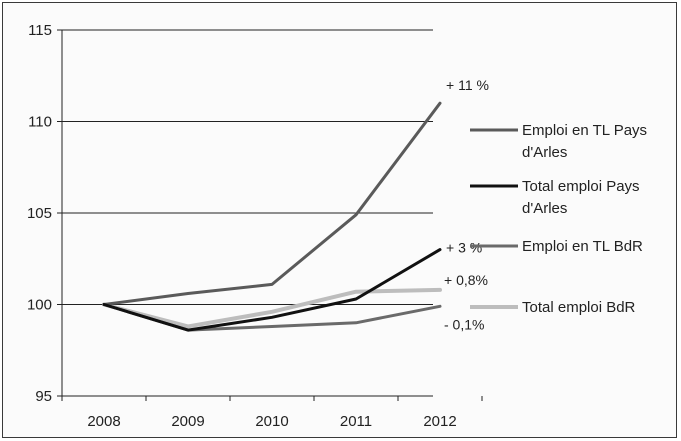 The height and width of the screenshot is (441, 681). Describe the element at coordinates (40, 30) in the screenshot. I see `y-tick-label: 115` at that location.